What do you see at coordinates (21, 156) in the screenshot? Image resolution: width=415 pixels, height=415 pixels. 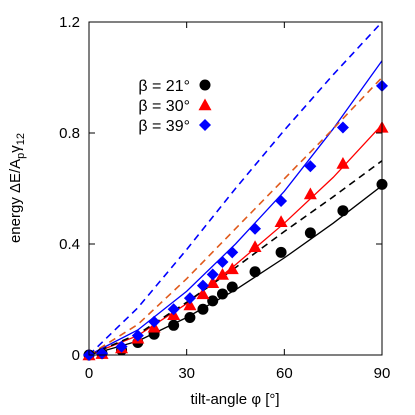 I see `y-axis-label-sub1: p` at bounding box center [21, 156].